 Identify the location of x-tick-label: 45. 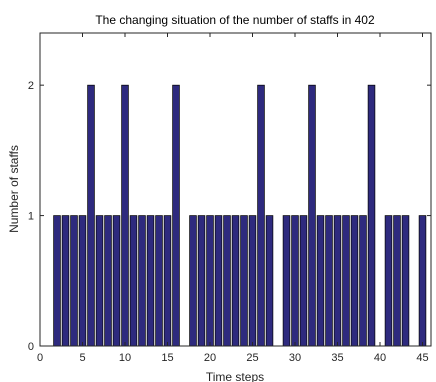
(422, 358).